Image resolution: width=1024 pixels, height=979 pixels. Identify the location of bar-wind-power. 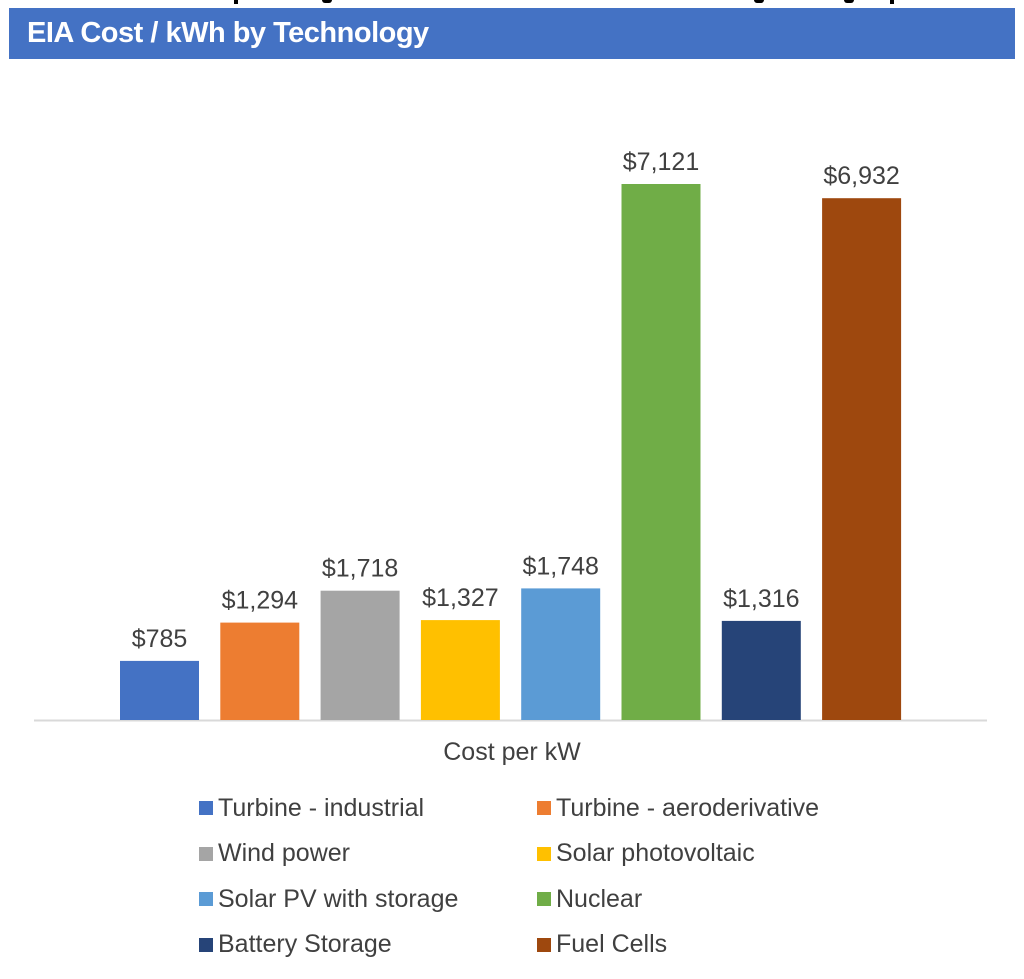
(360, 655).